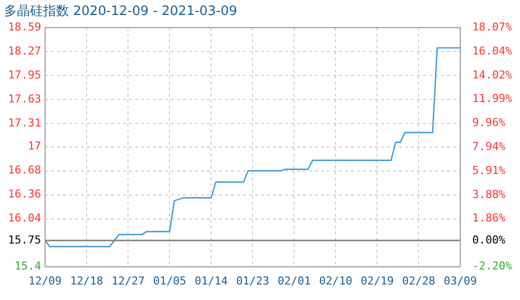 This screenshot has width=520, height=300. Describe the element at coordinates (121, 12) in the screenshot. I see `chart-title: 多晶硅指数 2020-12-09 - 2021-03-09` at that location.